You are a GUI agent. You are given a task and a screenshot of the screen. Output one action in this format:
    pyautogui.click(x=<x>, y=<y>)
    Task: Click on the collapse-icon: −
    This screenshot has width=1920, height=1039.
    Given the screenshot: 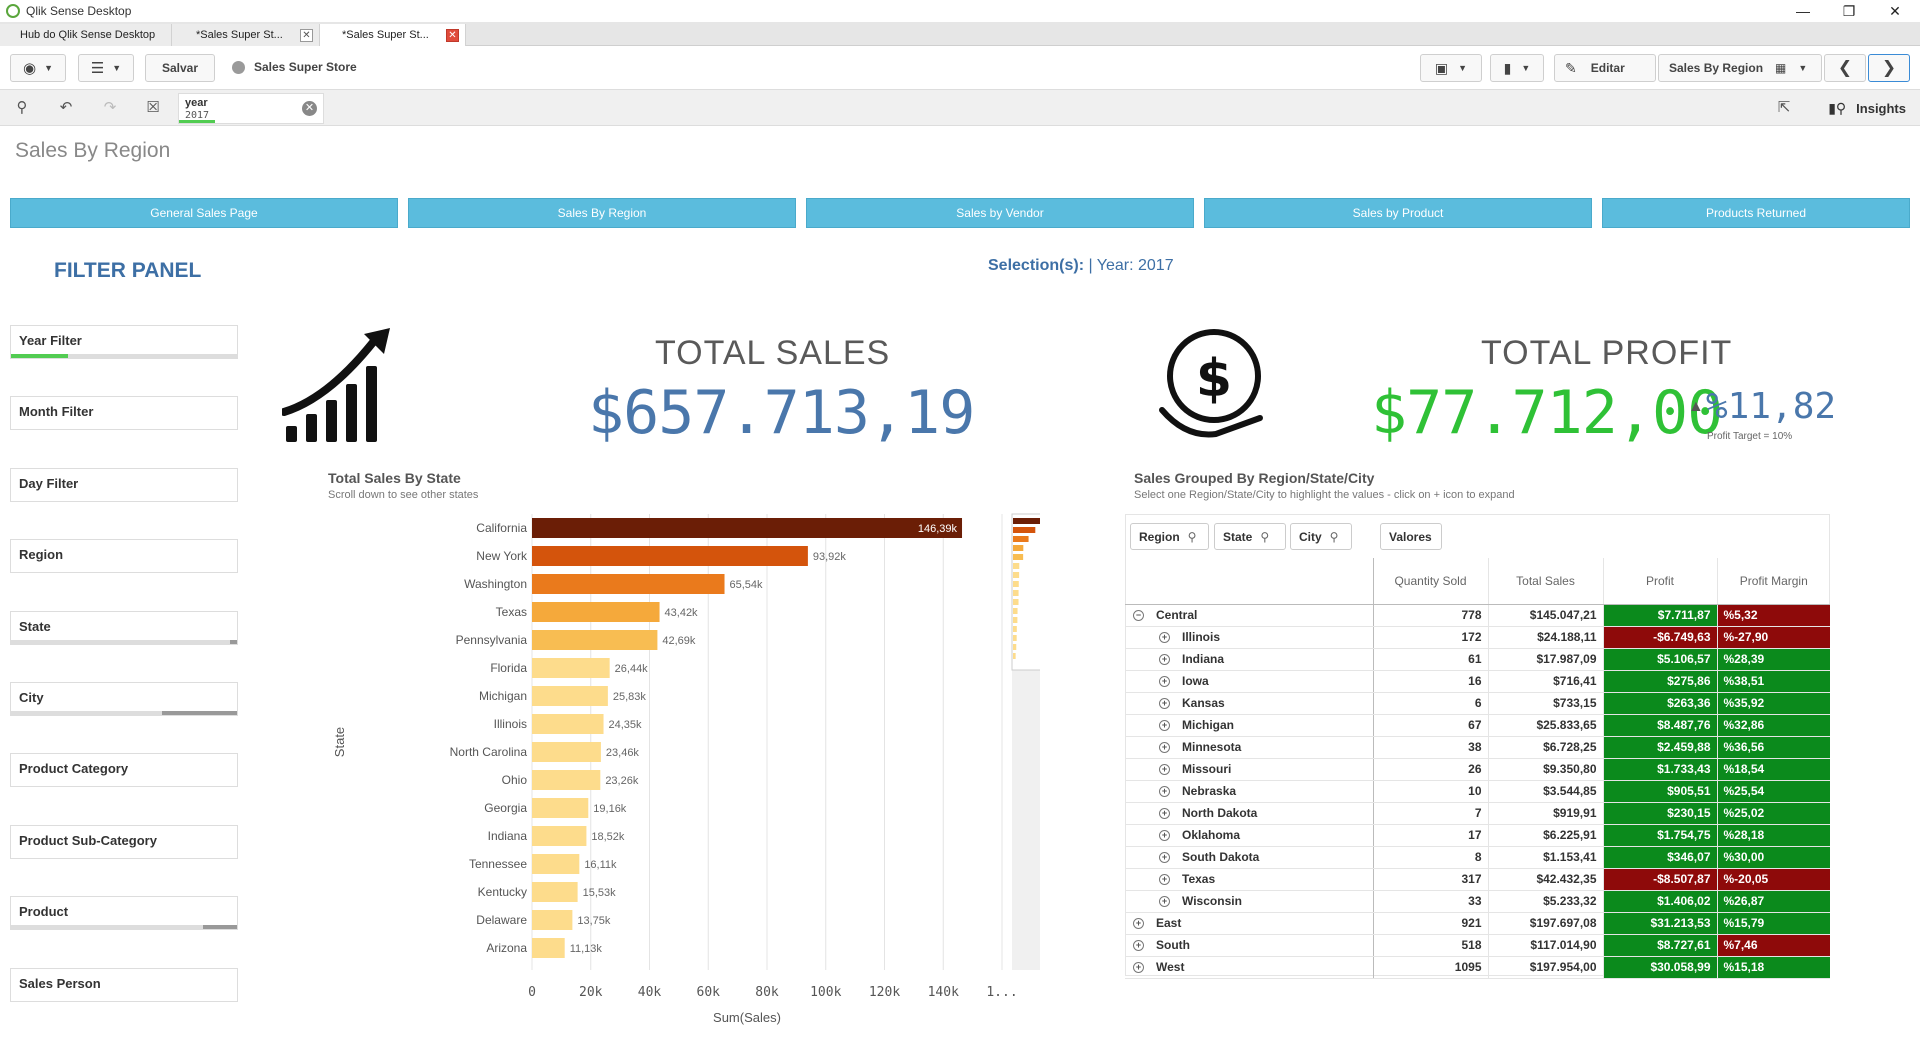 What is the action you would take?
    pyautogui.click(x=1138, y=616)
    